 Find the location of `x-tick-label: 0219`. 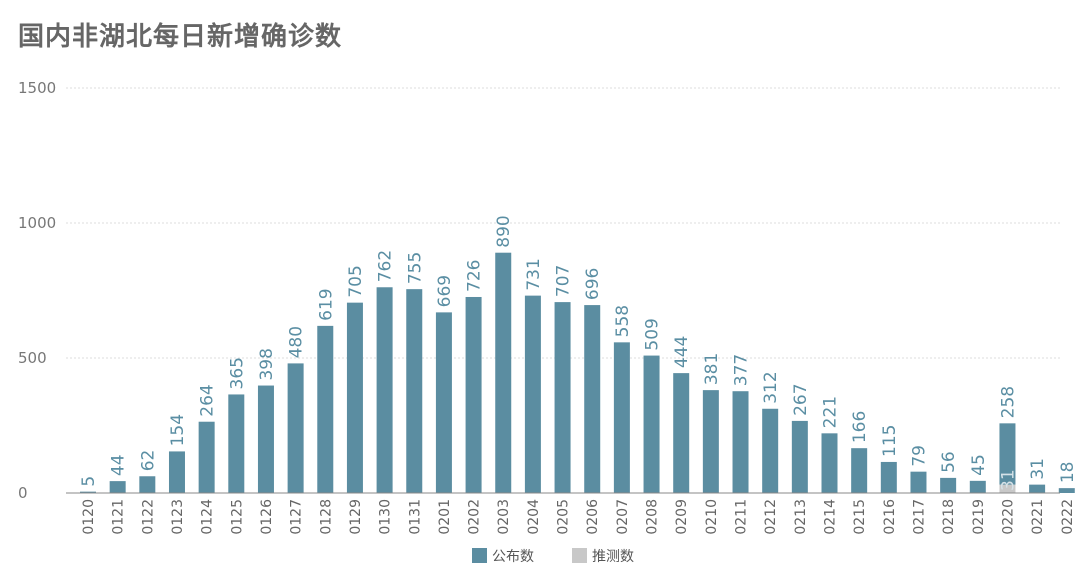

x-tick-label: 0219 is located at coordinates (979, 517).